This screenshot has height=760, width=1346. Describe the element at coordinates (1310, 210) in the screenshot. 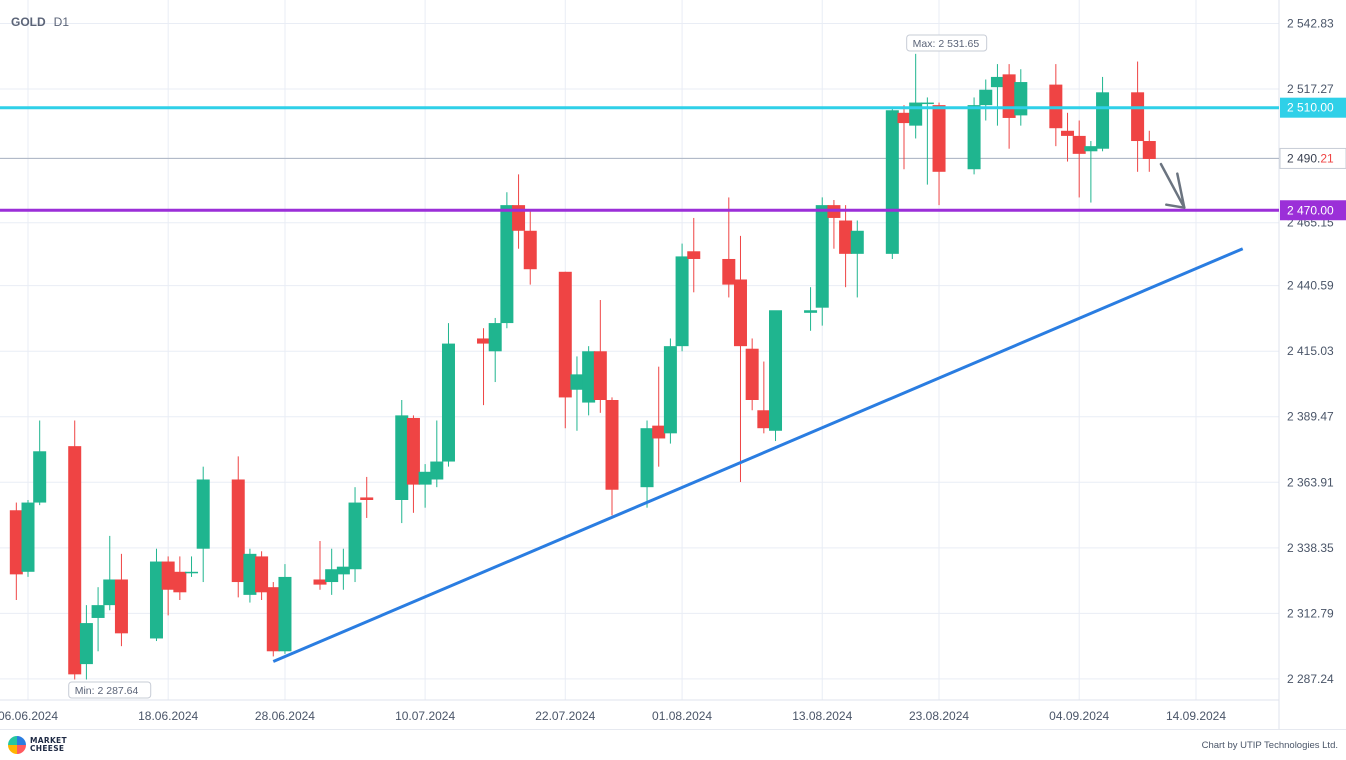

I see `level-price-label: 2 470.00` at that location.